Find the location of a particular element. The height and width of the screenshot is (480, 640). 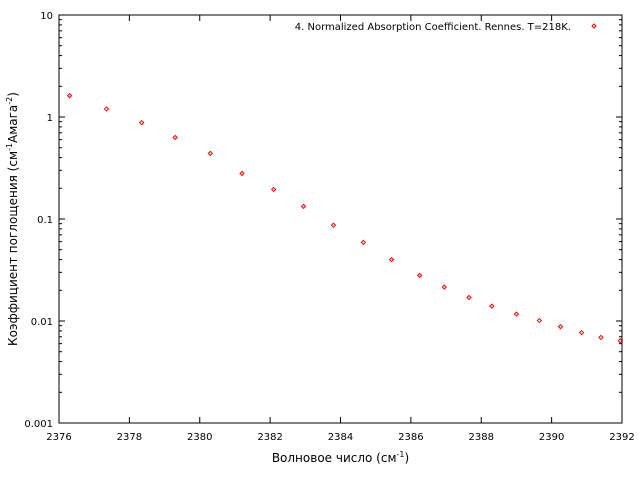

y-axis-title: Коэффициент поглощения (см-1Амага-2) is located at coordinates (12, 219).